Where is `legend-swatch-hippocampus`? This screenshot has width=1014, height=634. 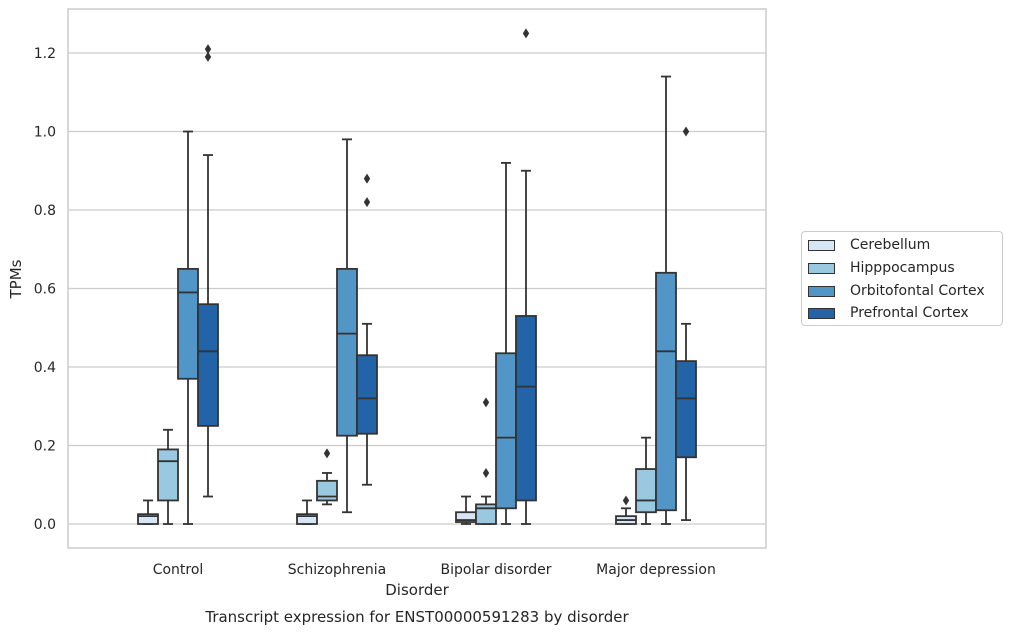
legend-swatch-hippocampus is located at coordinates (821, 268).